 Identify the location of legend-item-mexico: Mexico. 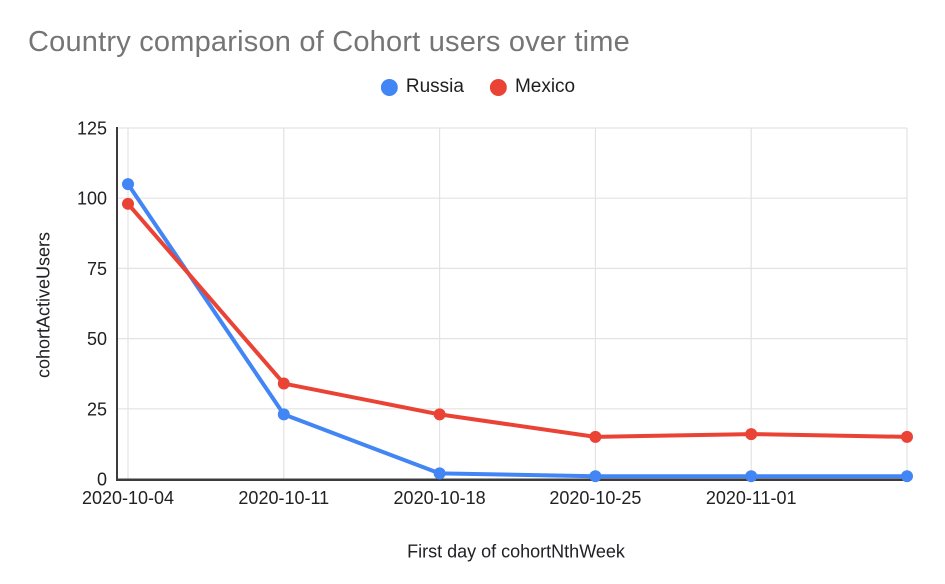
(532, 87).